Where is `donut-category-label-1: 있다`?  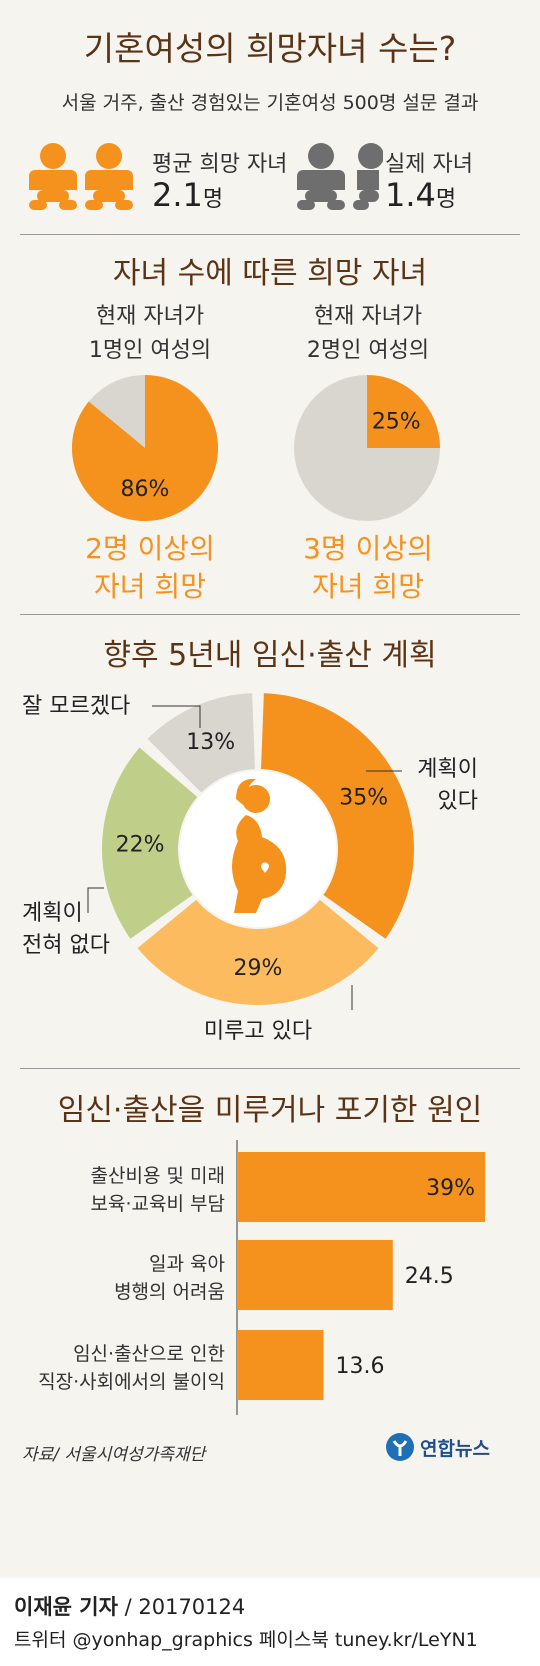
donut-category-label-1: 있다 is located at coordinates (458, 801).